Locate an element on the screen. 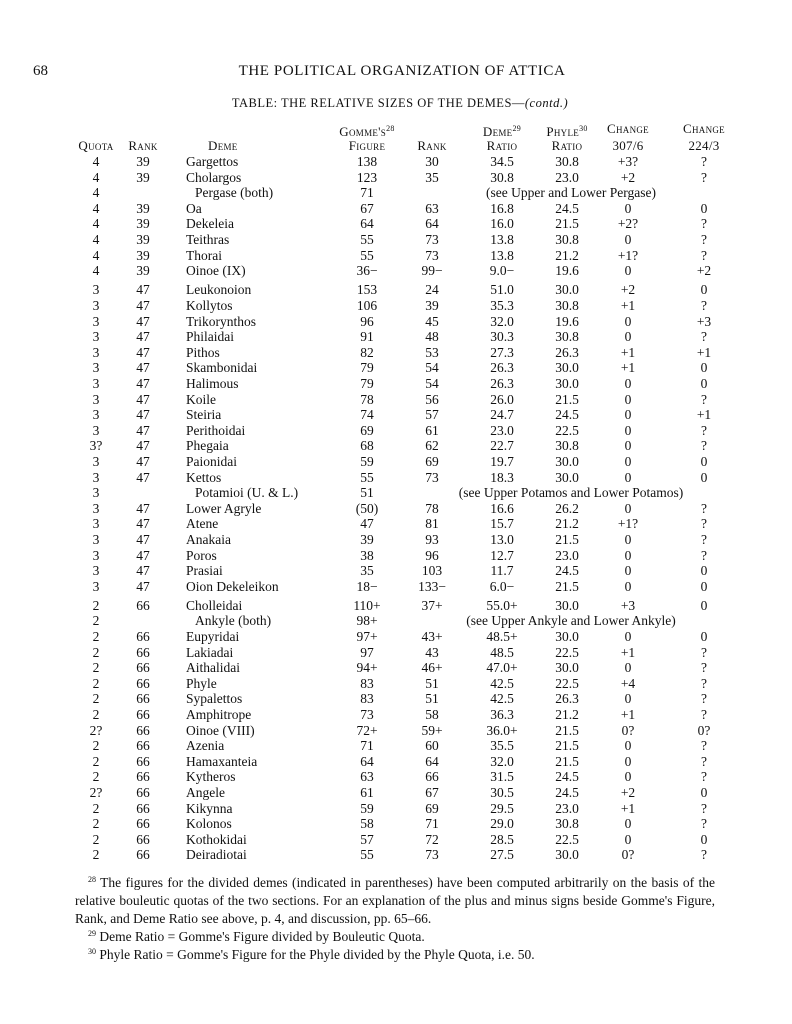 This screenshot has width=792, height=1024. table-cell: 55 is located at coordinates (367, 239).